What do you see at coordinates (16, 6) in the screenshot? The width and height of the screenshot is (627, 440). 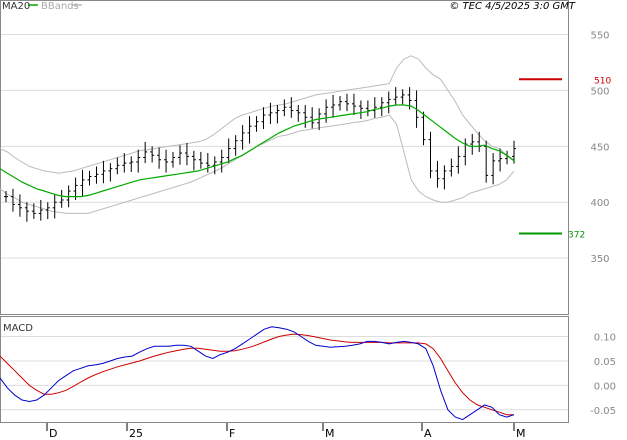 I see `legend-ma-label: MA20` at bounding box center [16, 6].